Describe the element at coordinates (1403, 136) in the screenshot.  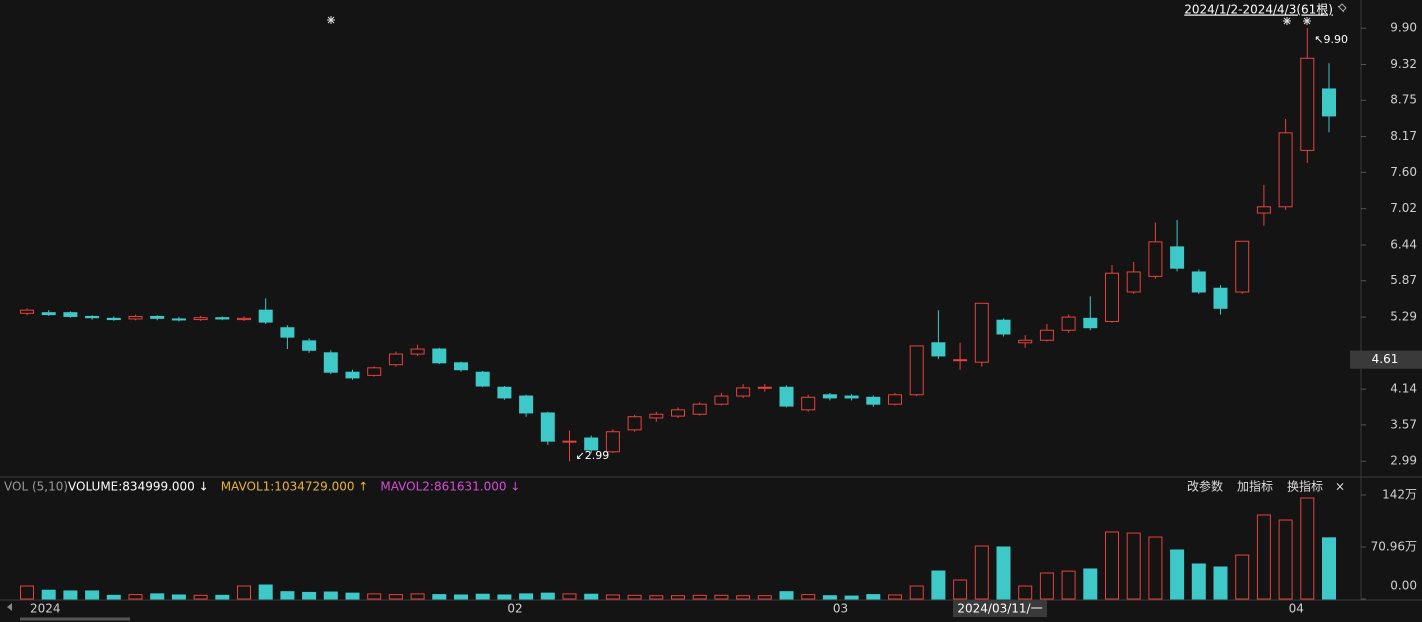
I see `y-tick-label: 8.17` at that location.